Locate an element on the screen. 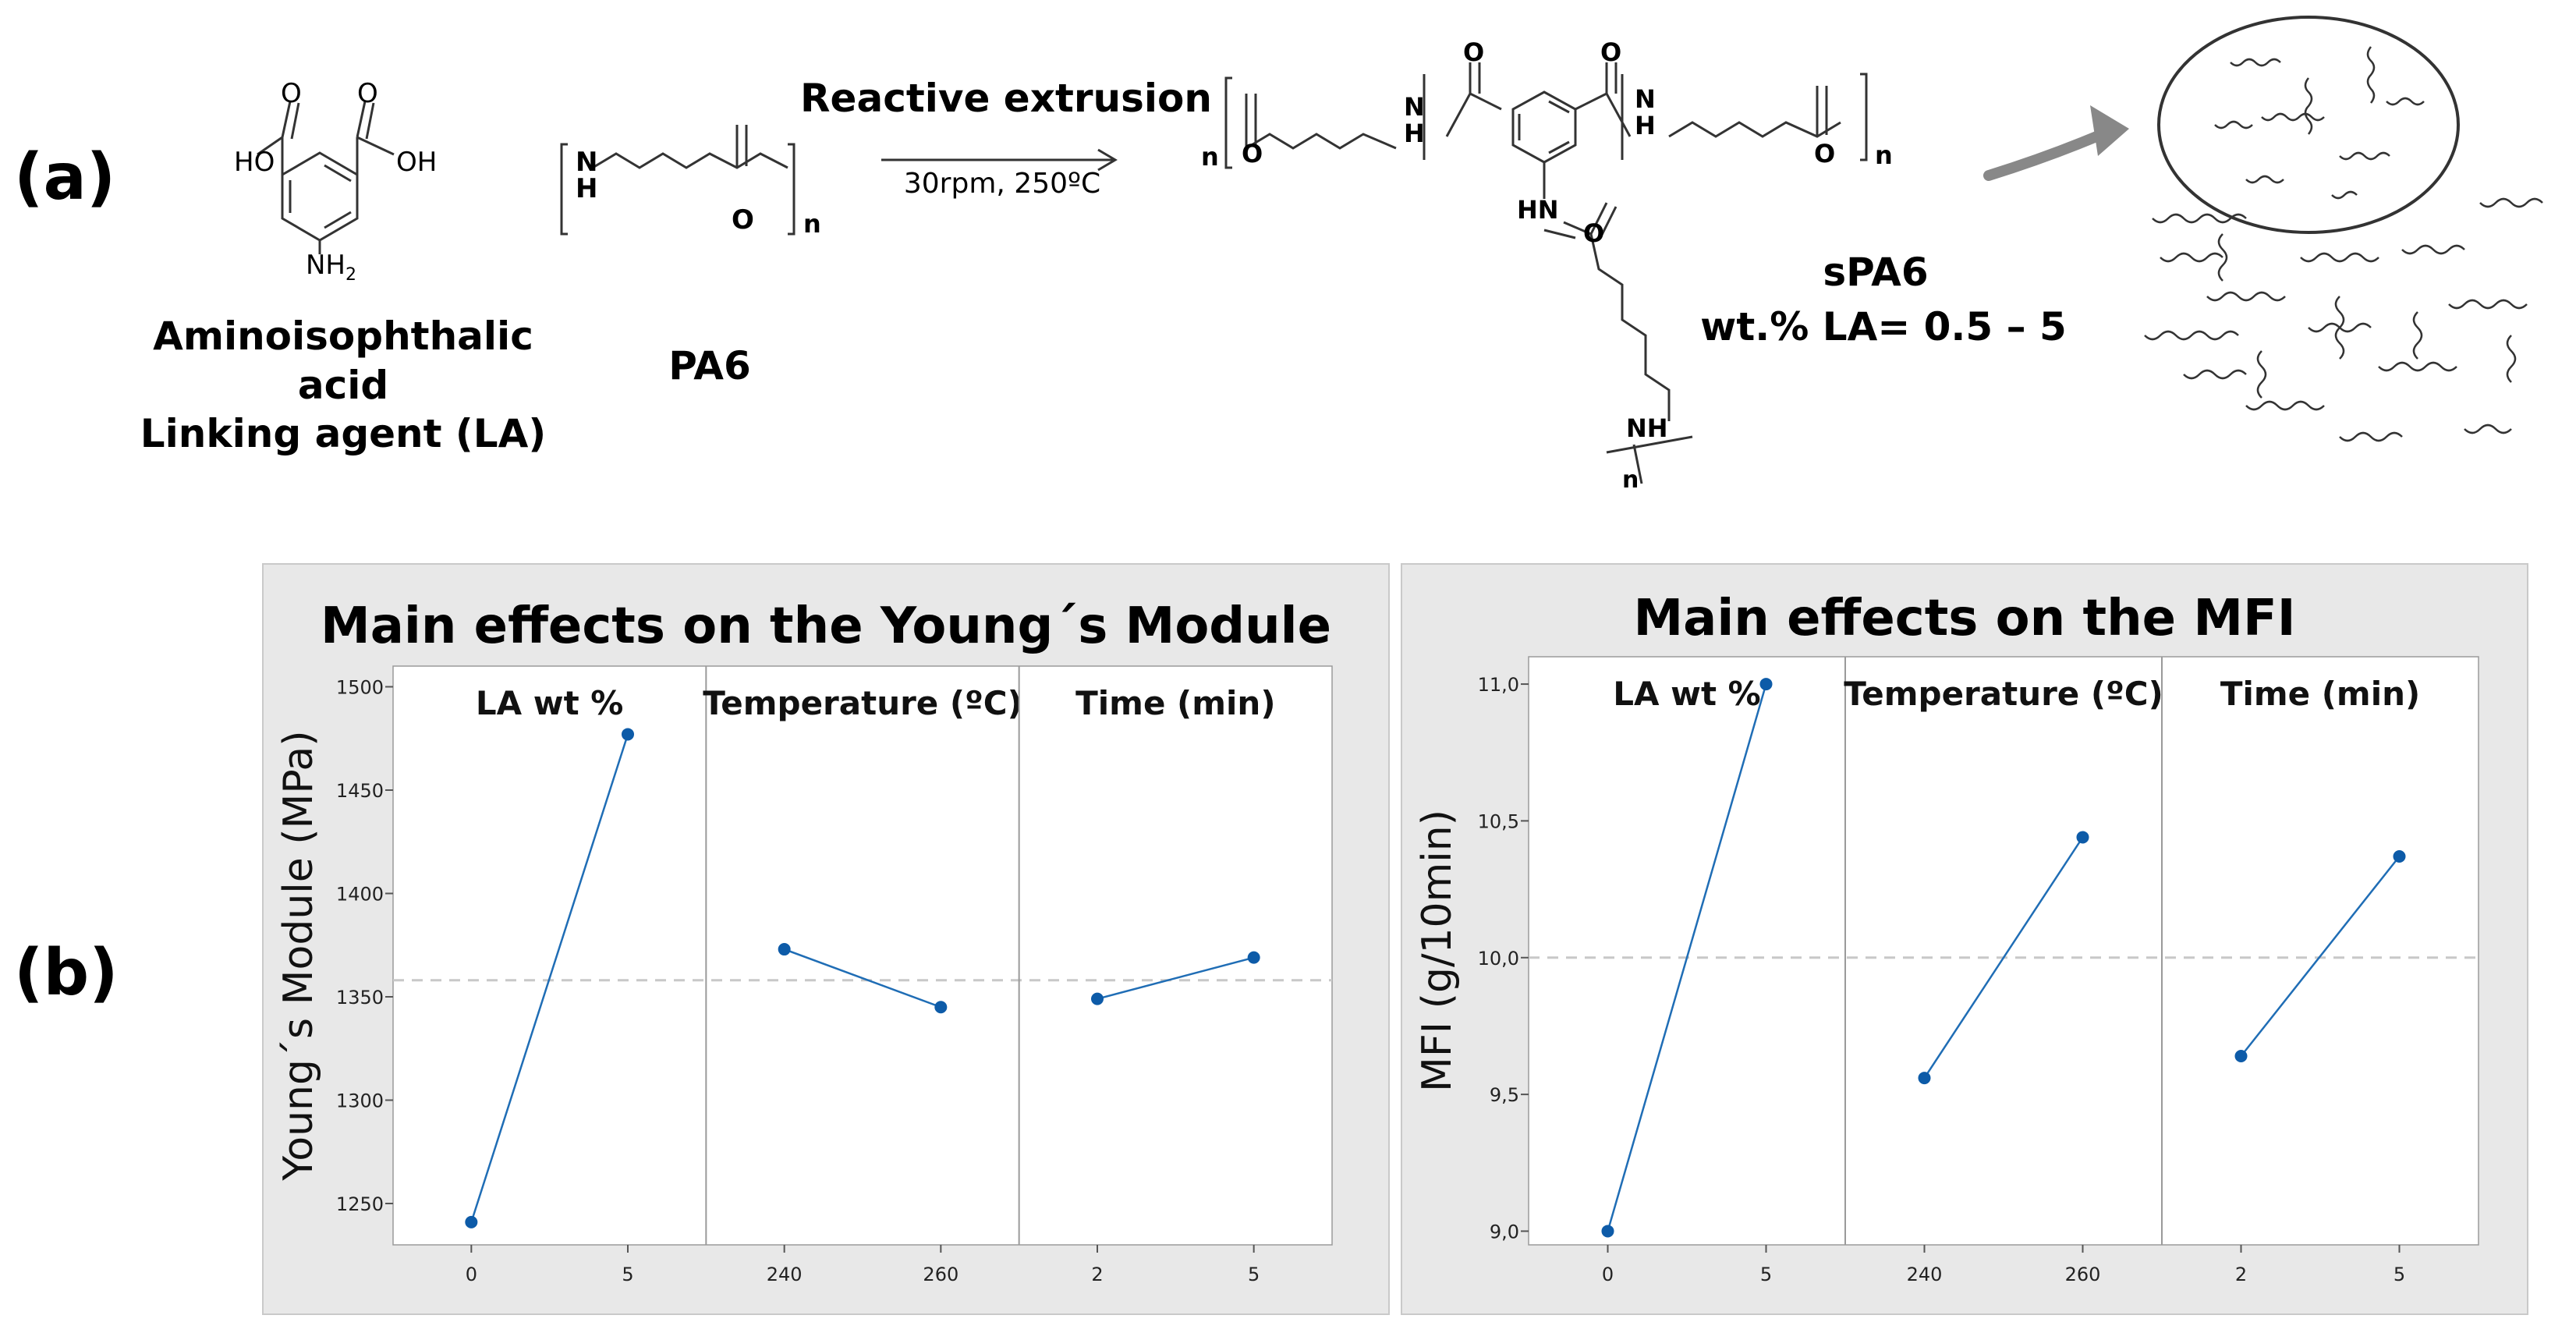  spa6-n-left: n is located at coordinates (1210, 157).